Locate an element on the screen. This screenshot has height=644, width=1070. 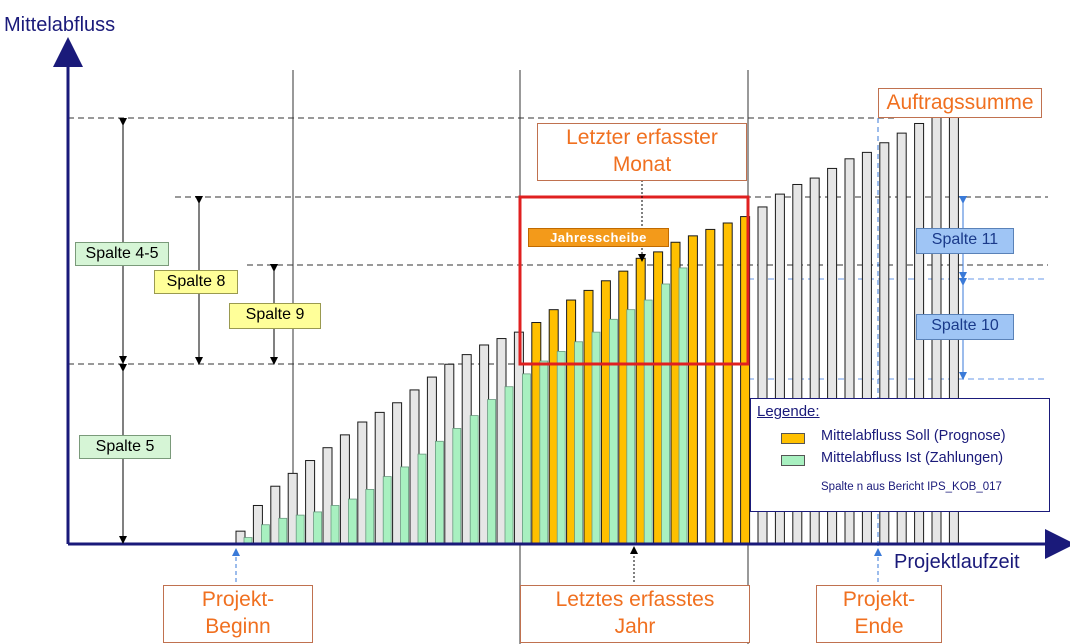
legend-ist-label: Mittelabfluss Ist (Zahlungen) is located at coordinates (912, 458).